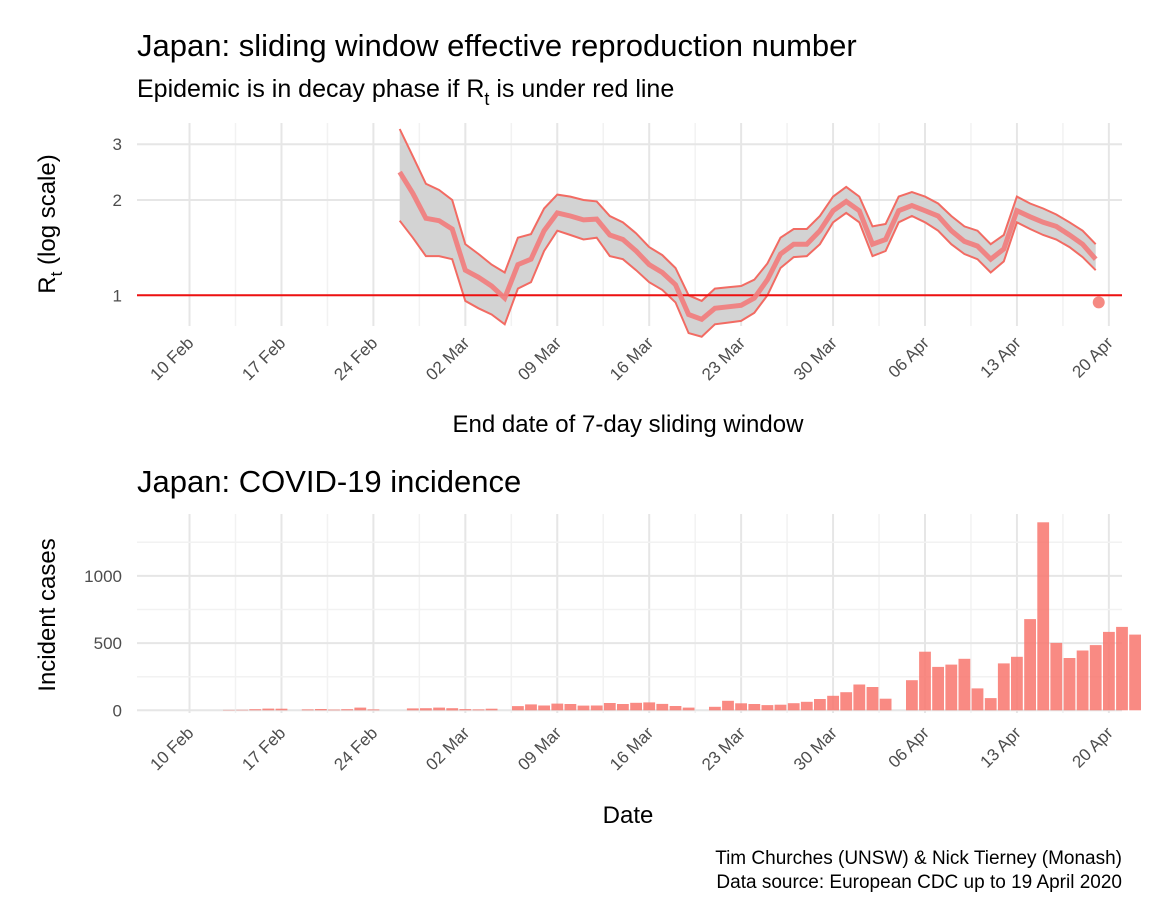 This screenshot has height=921, width=1152. Describe the element at coordinates (909, 747) in the screenshot. I see `incidence-x-tick-label: 06 Apr` at that location.